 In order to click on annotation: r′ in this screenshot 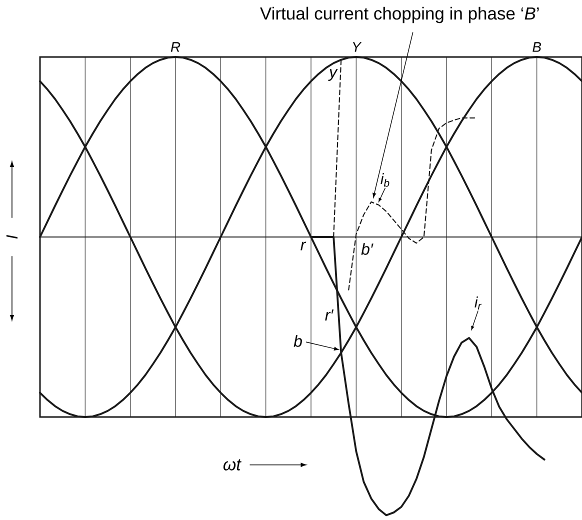, I will do `click(329, 315)`.